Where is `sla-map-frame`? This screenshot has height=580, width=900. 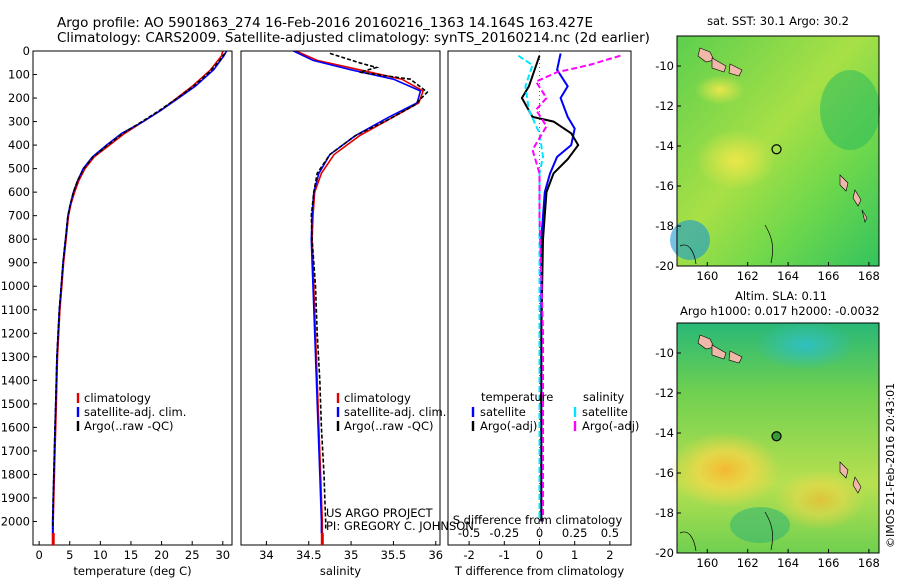 sla-map-frame is located at coordinates (778, 438).